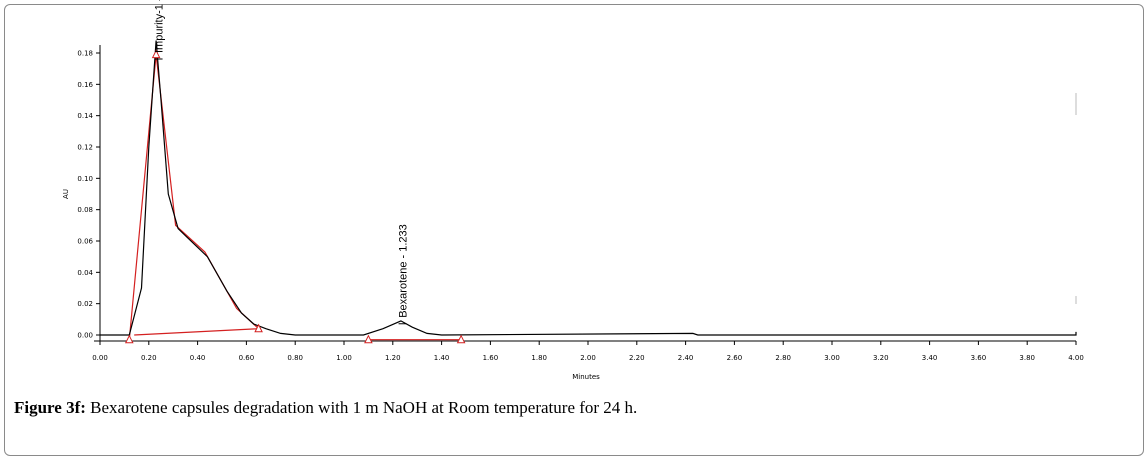  What do you see at coordinates (100, 358) in the screenshot?
I see `x-tick-label: 0.00` at bounding box center [100, 358].